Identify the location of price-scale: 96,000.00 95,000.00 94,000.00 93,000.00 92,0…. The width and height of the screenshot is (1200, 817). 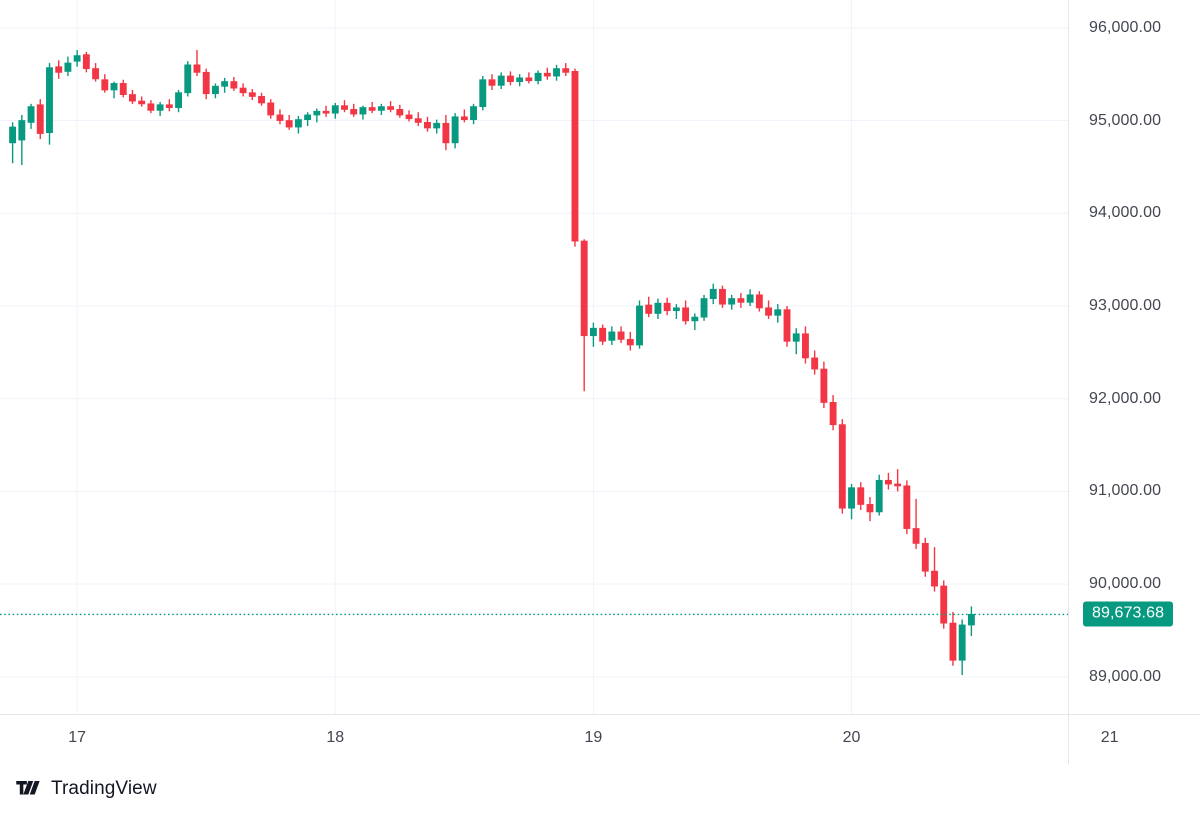
(1134, 357).